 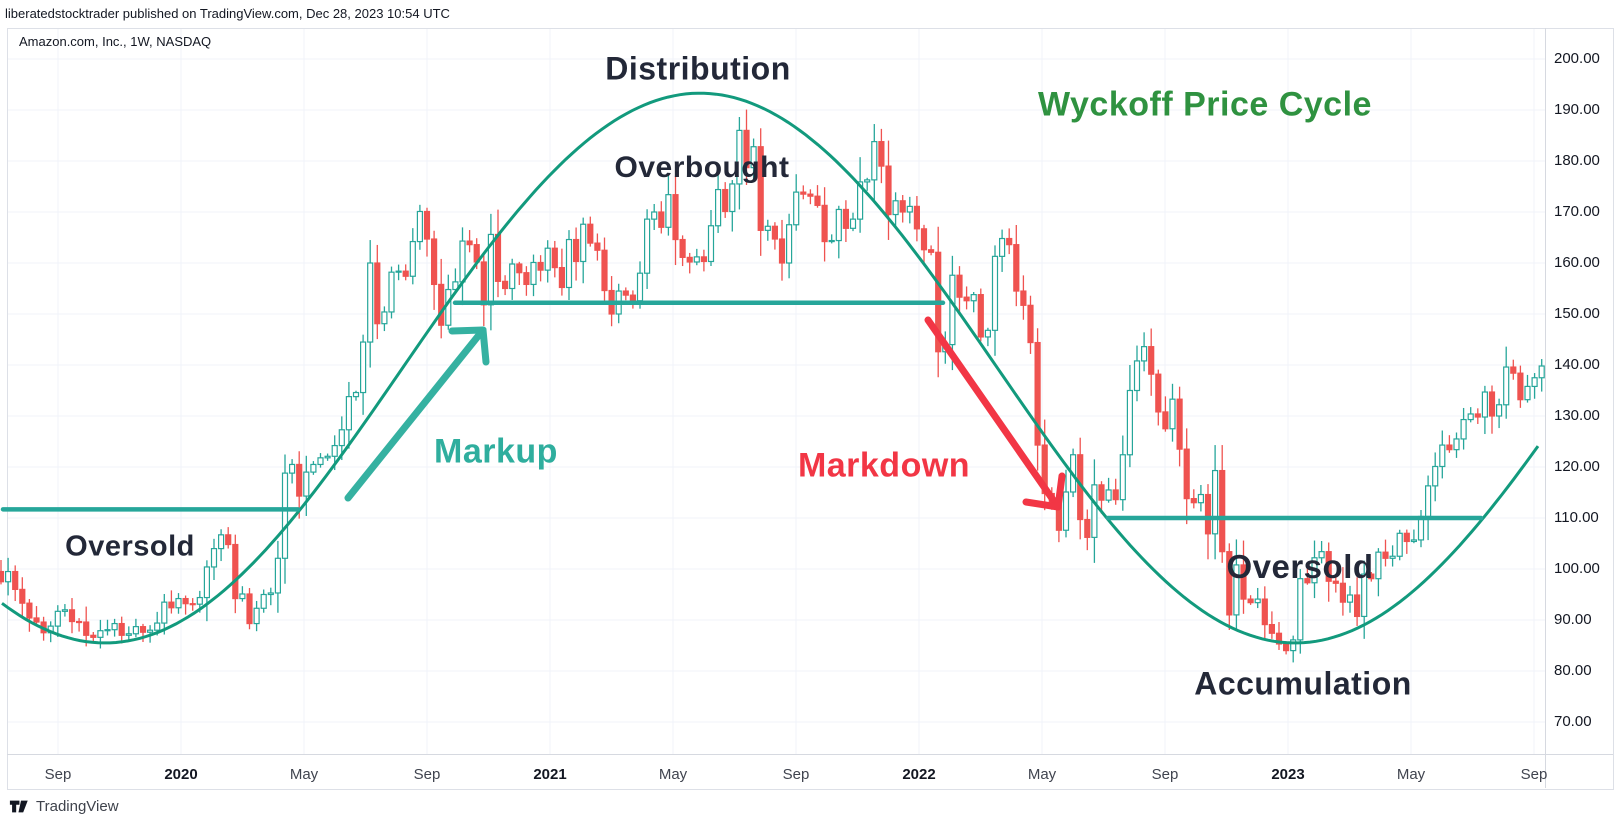 I want to click on time-axis-label: May, so click(x=1411, y=774).